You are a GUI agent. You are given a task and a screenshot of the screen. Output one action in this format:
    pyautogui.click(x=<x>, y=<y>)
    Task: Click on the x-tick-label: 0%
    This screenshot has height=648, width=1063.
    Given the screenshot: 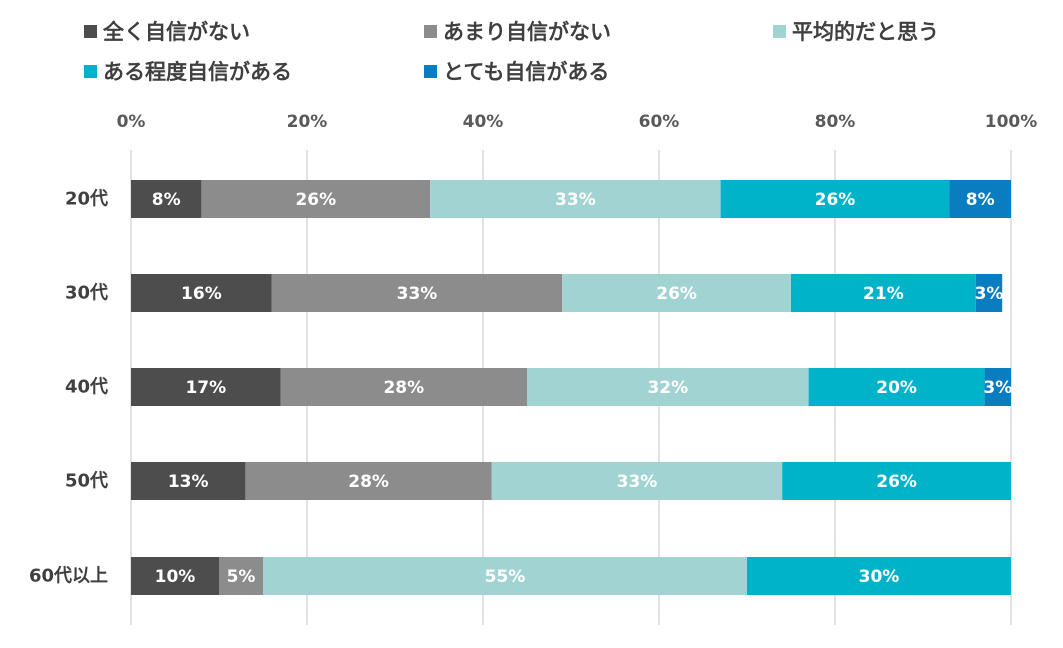 What is the action you would take?
    pyautogui.click(x=131, y=122)
    